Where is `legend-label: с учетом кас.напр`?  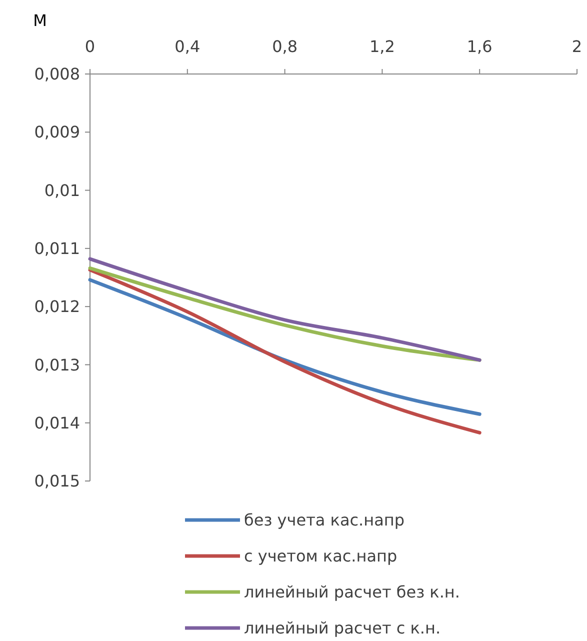
legend-label: с учетом кас.напр is located at coordinates (321, 556).